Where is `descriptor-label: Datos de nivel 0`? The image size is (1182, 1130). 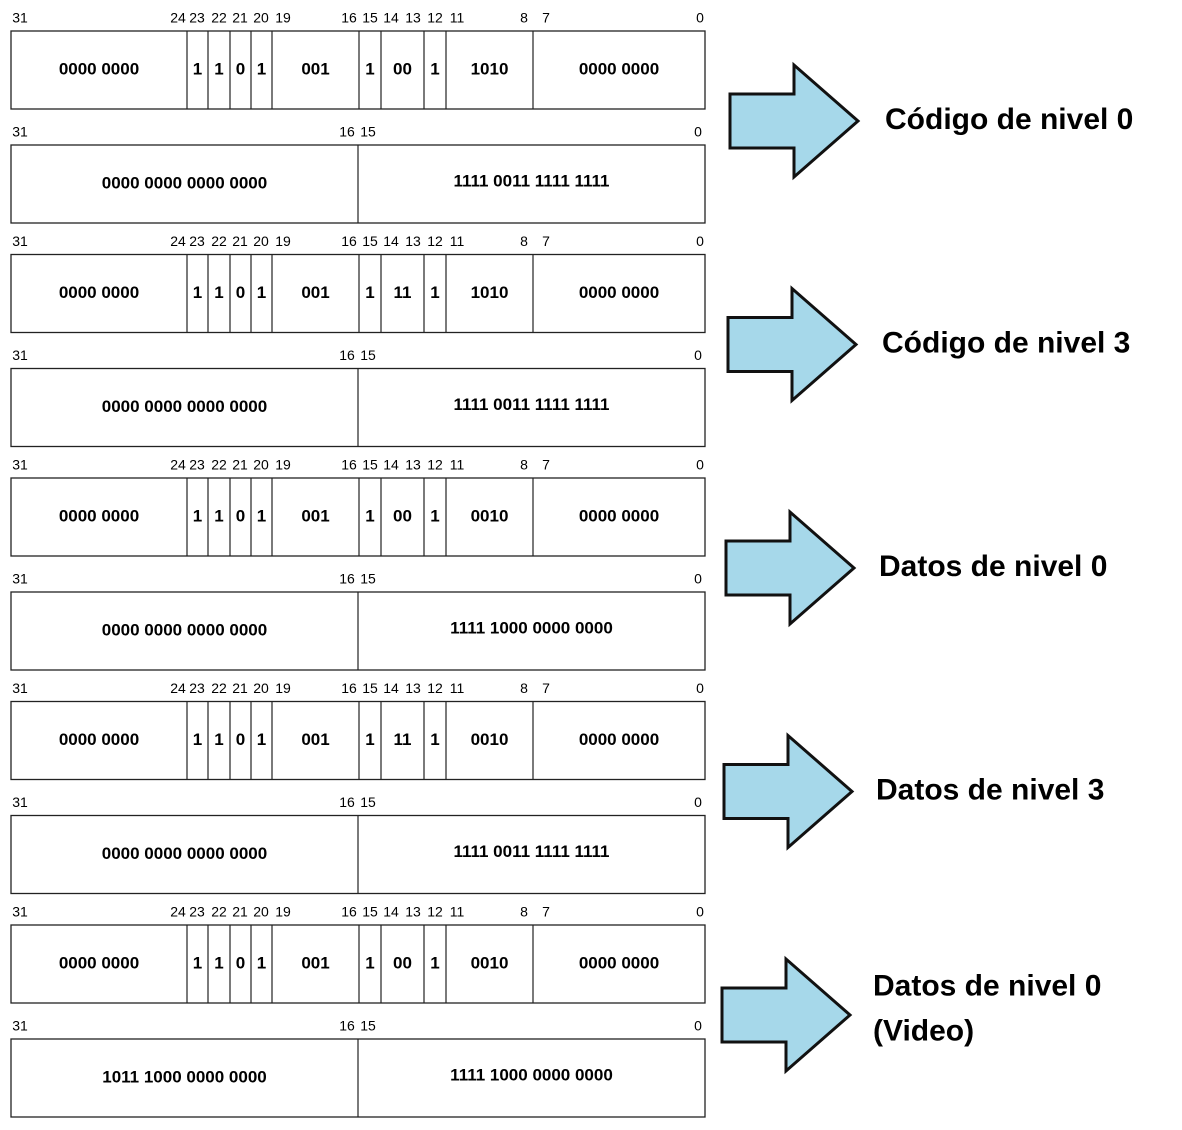
descriptor-label: Datos de nivel 0 is located at coordinates (993, 566).